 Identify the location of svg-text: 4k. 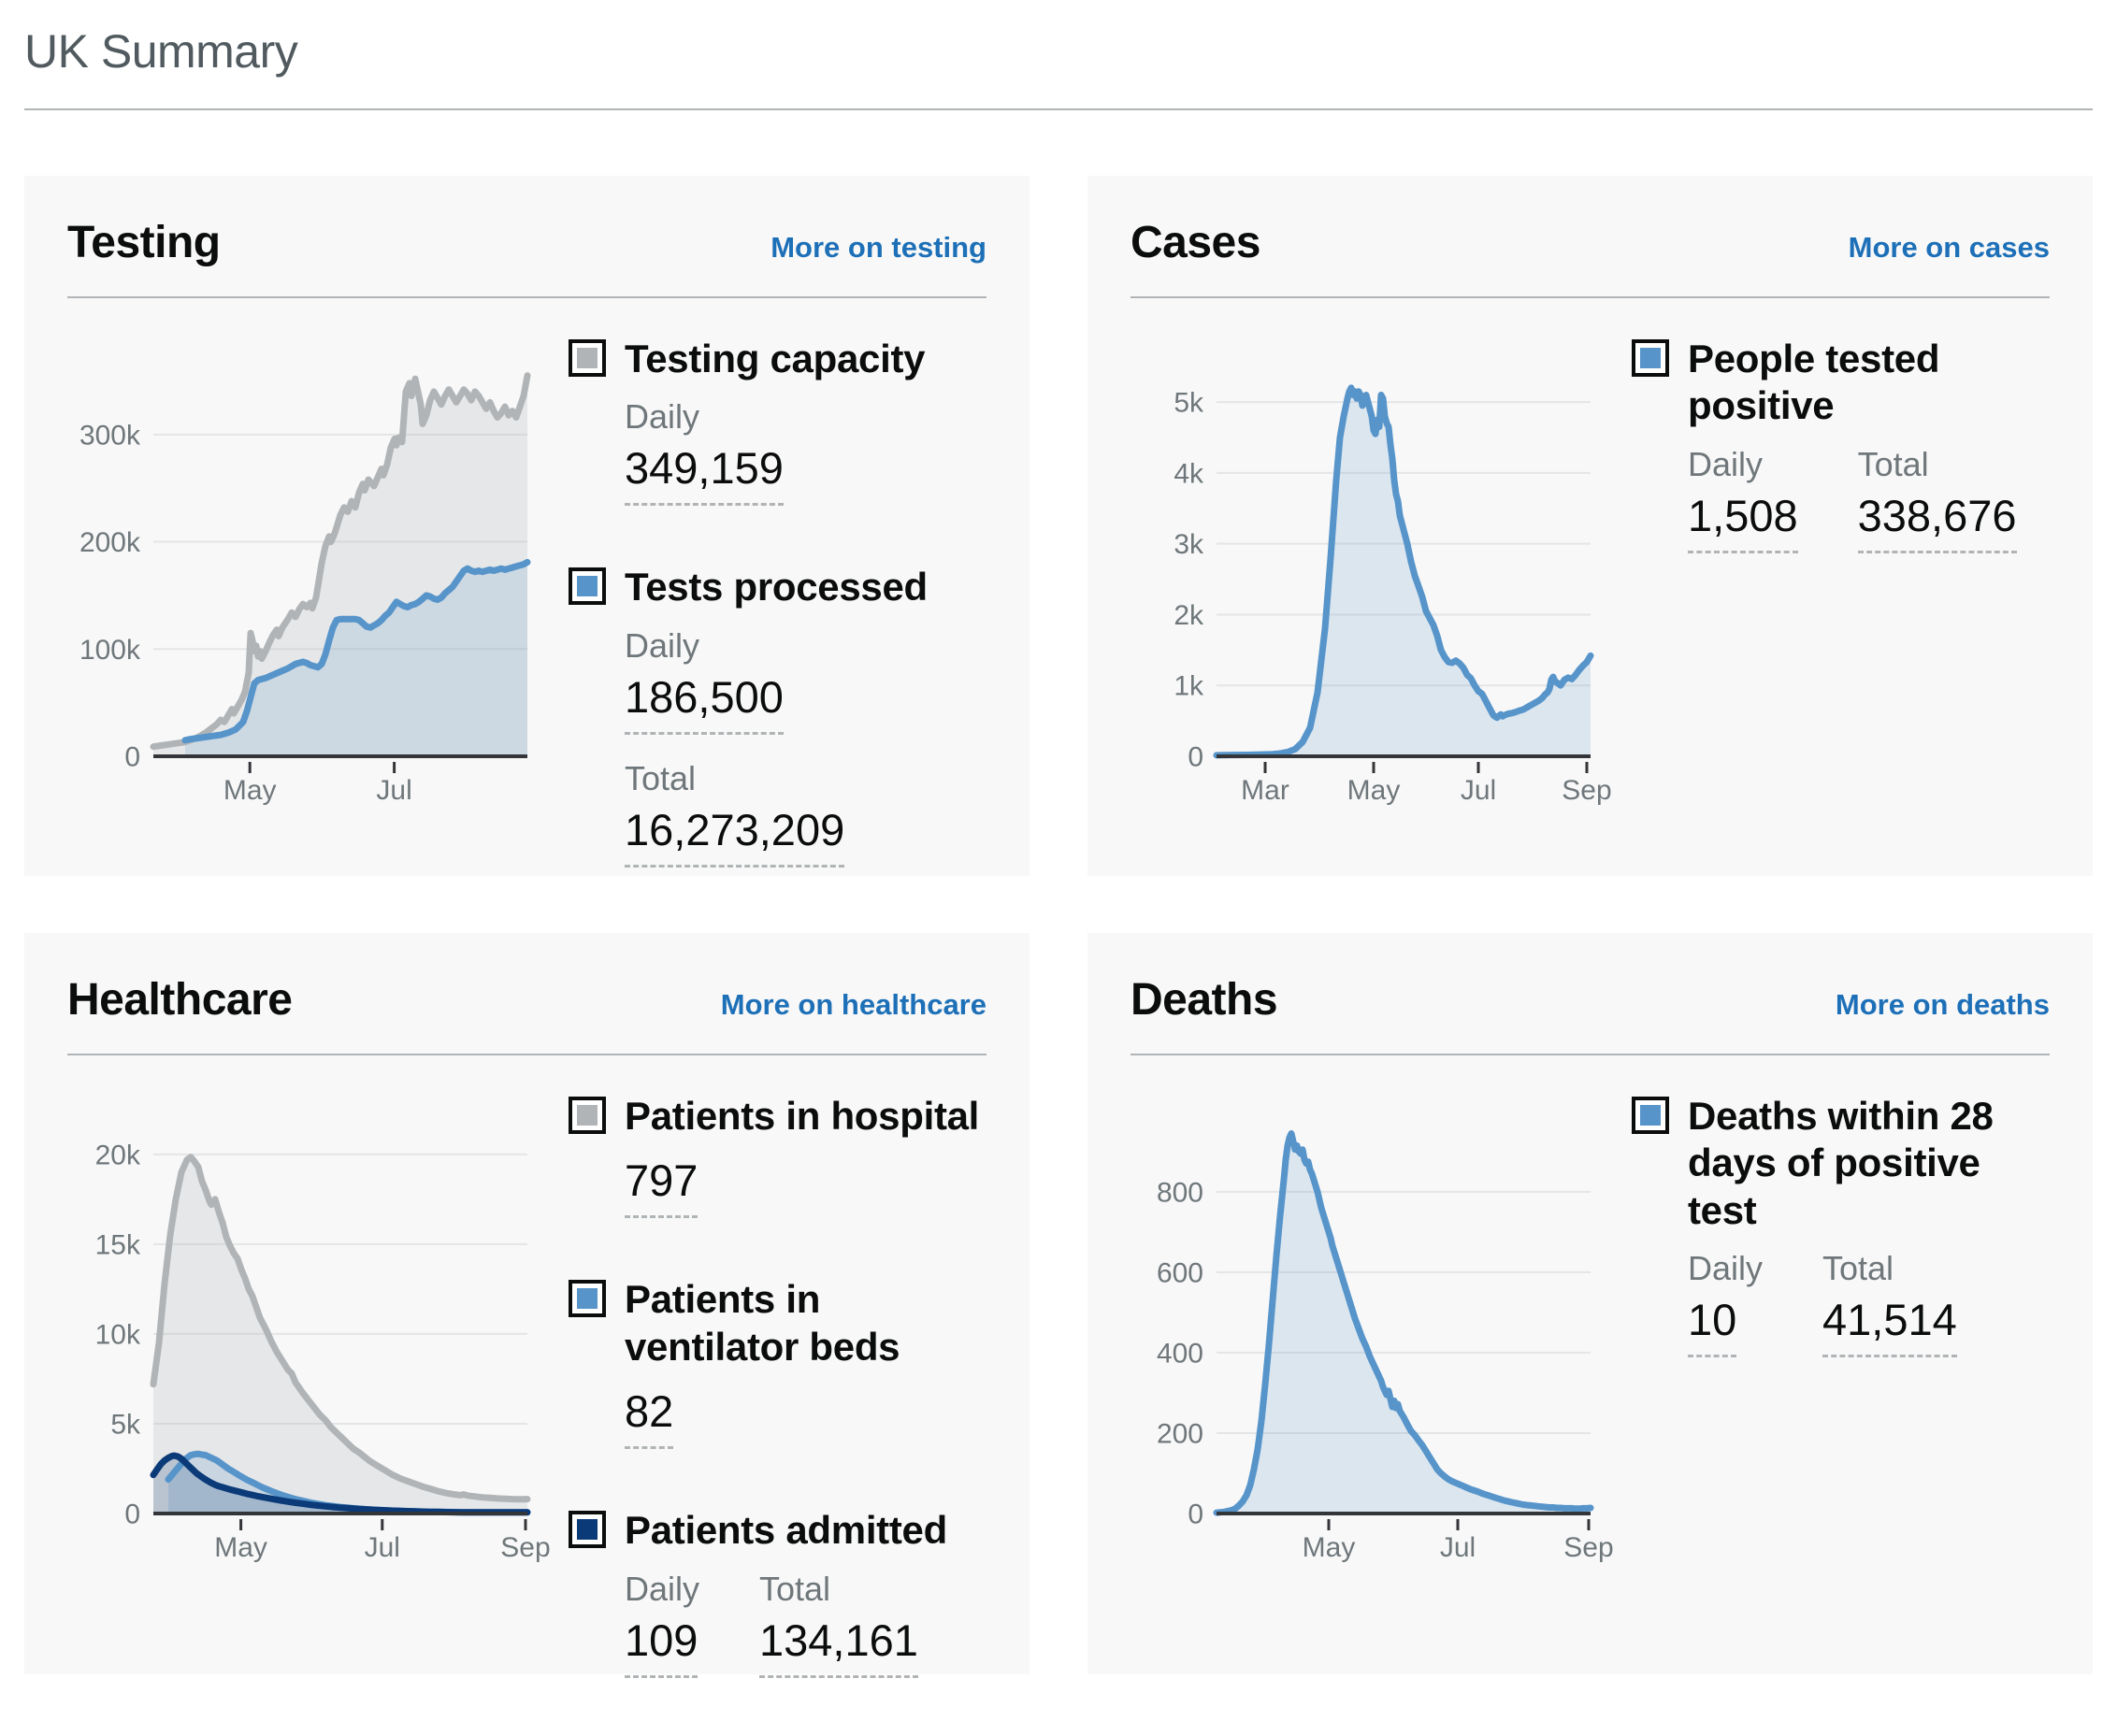
(1189, 473).